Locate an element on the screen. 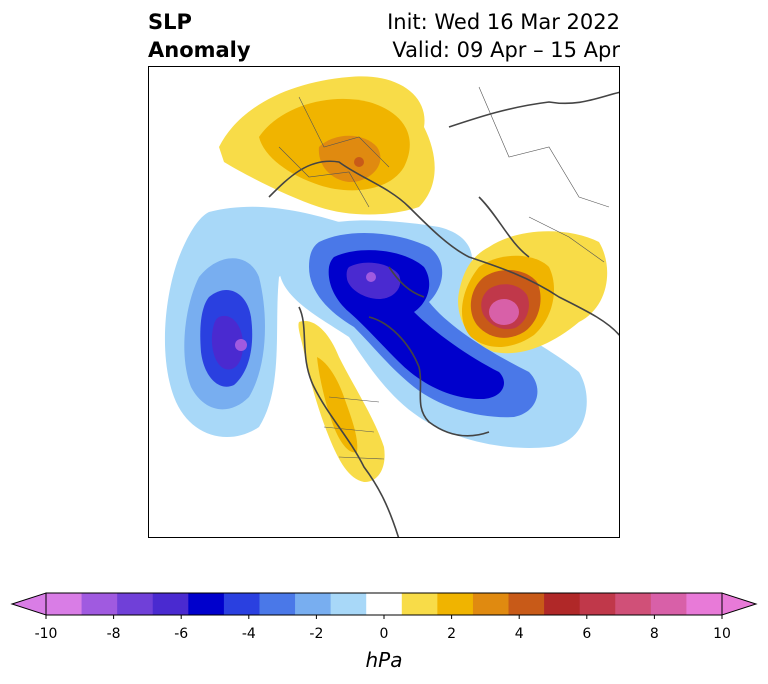 The image size is (768, 684). colorbar-tick-label: 0 is located at coordinates (384, 634).